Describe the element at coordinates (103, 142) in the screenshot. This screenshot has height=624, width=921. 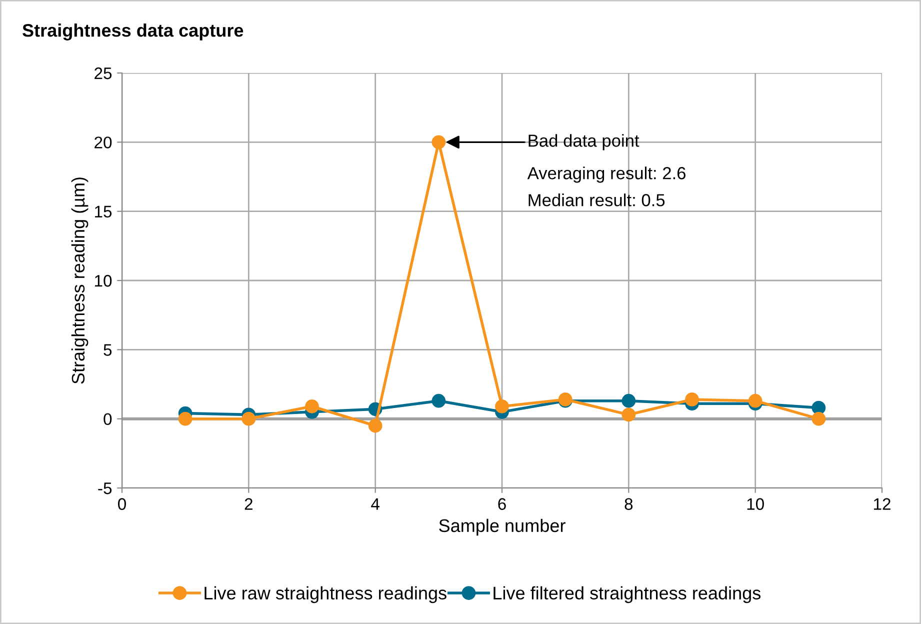
I see `y-tick-label: 20` at that location.